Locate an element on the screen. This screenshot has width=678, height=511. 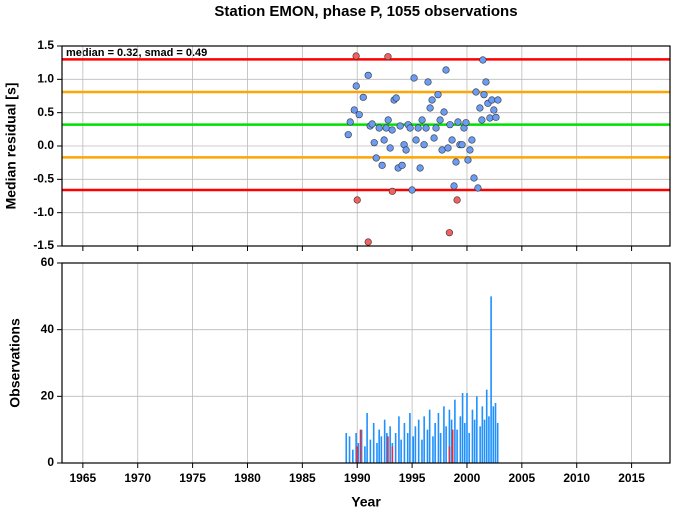
y-tick-label: 40 is located at coordinates (48, 329).